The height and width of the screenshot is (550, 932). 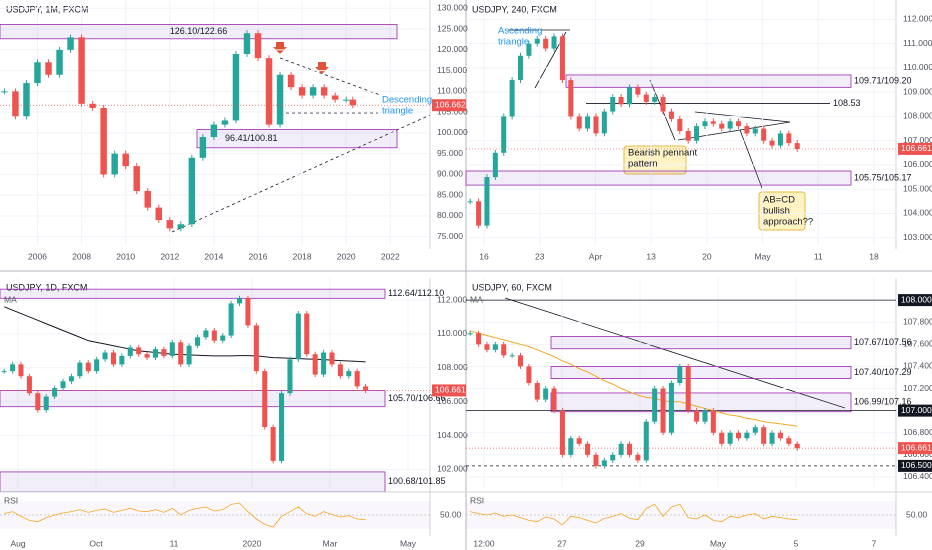 What do you see at coordinates (450, 104) in the screenshot?
I see `last-price-label: 106.662` at bounding box center [450, 104].